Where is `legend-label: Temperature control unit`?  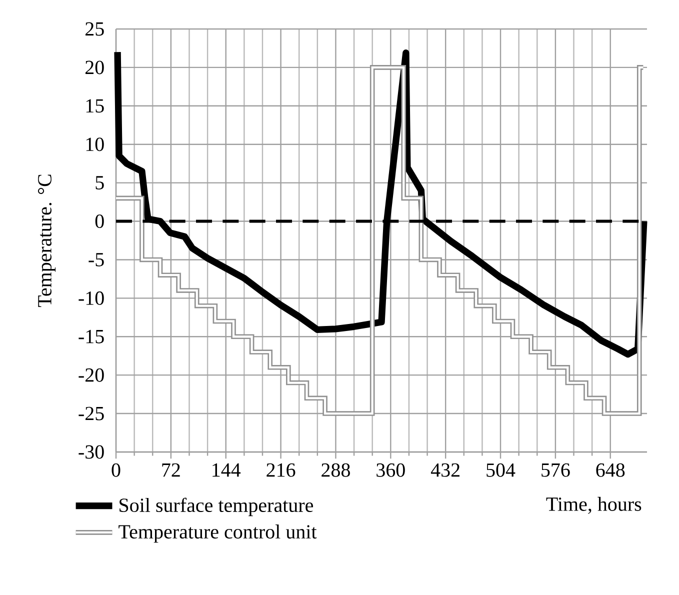 legend-label: Temperature control unit is located at coordinates (217, 533).